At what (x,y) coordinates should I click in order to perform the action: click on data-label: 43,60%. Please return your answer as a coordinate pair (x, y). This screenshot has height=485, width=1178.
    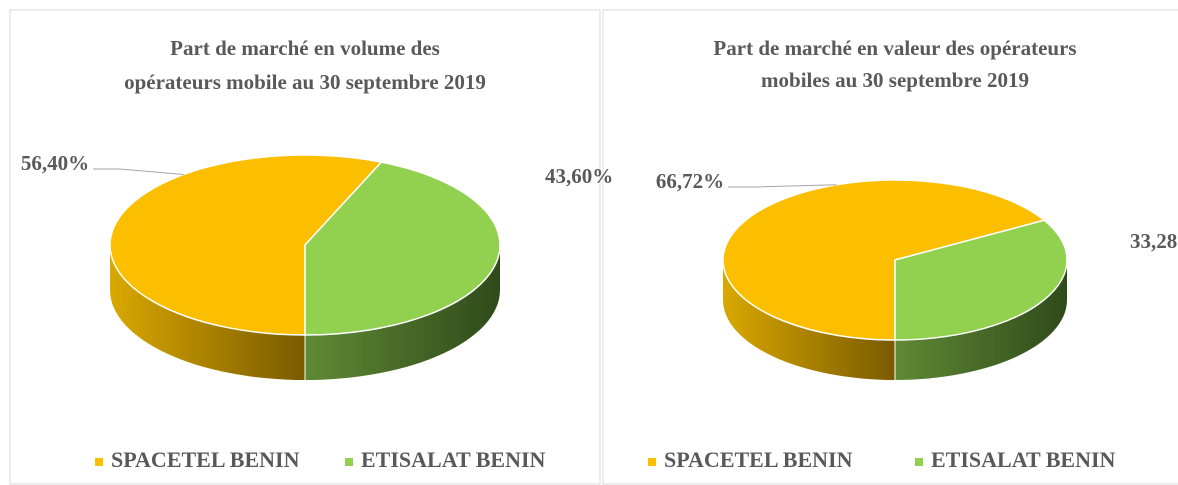
    Looking at the image, I should click on (579, 176).